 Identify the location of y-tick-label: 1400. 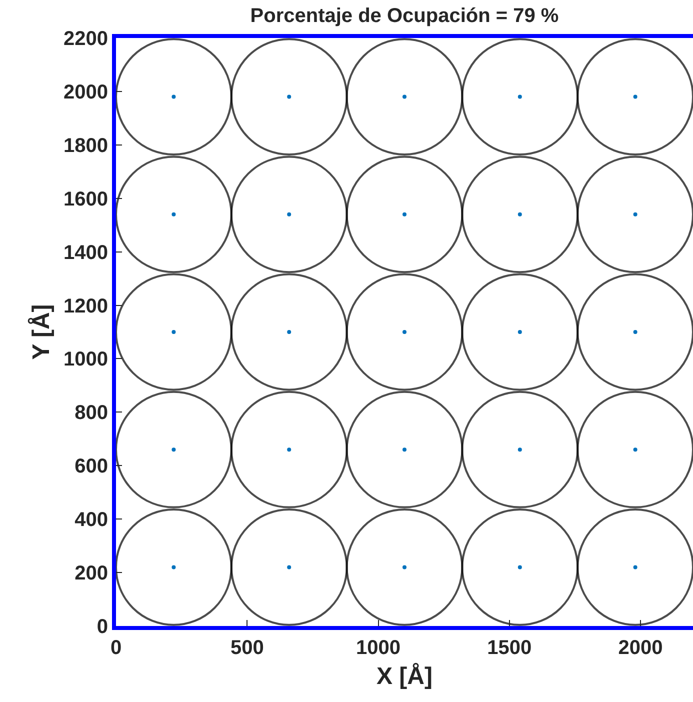
(86, 253).